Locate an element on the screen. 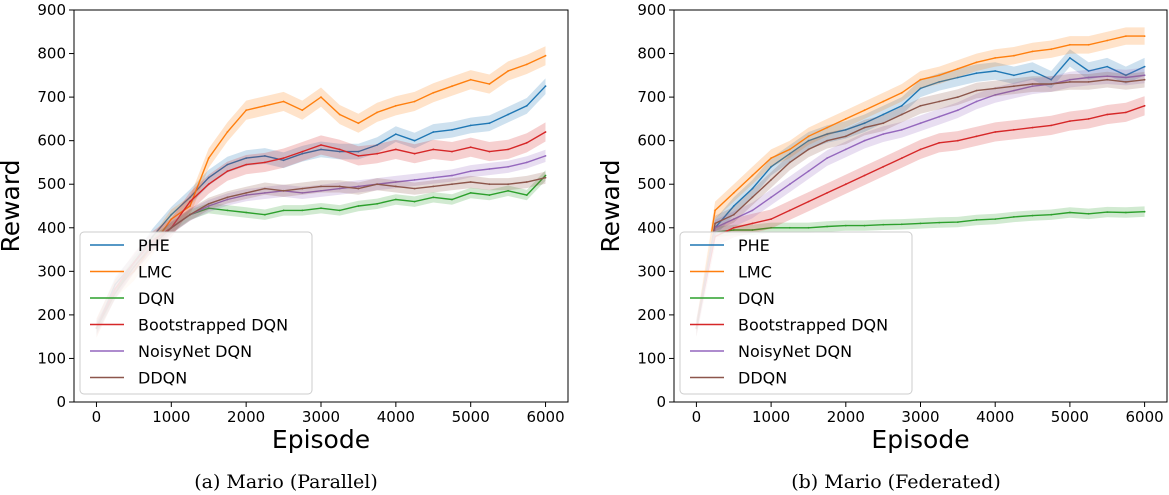 The image size is (1169, 495). y-tick-label: 800 is located at coordinates (651, 54).